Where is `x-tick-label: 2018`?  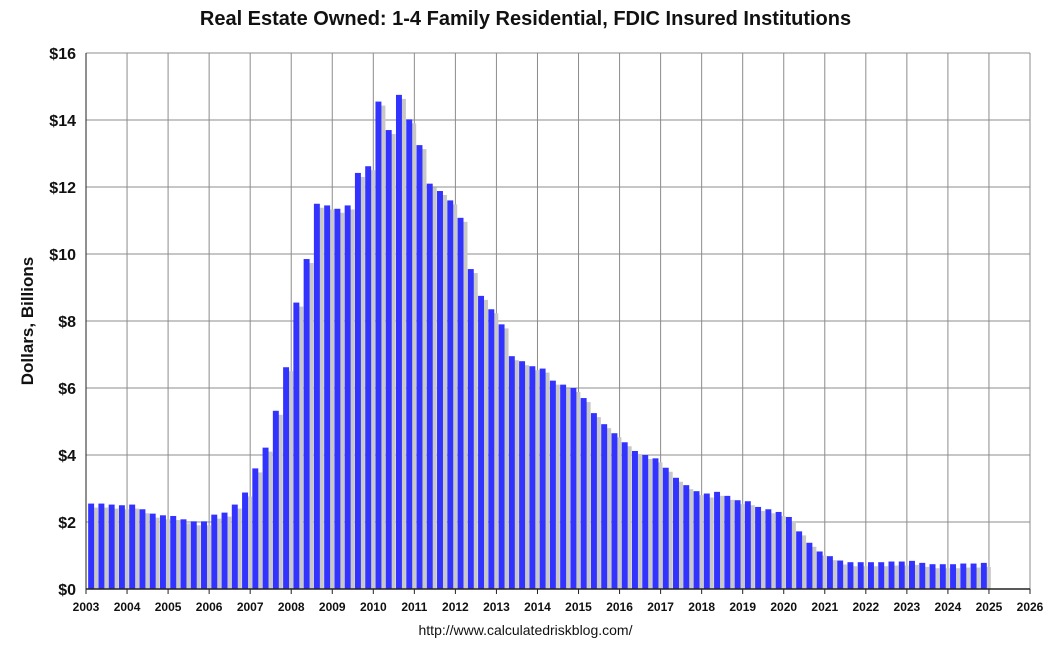
x-tick-label: 2018 is located at coordinates (701, 607).